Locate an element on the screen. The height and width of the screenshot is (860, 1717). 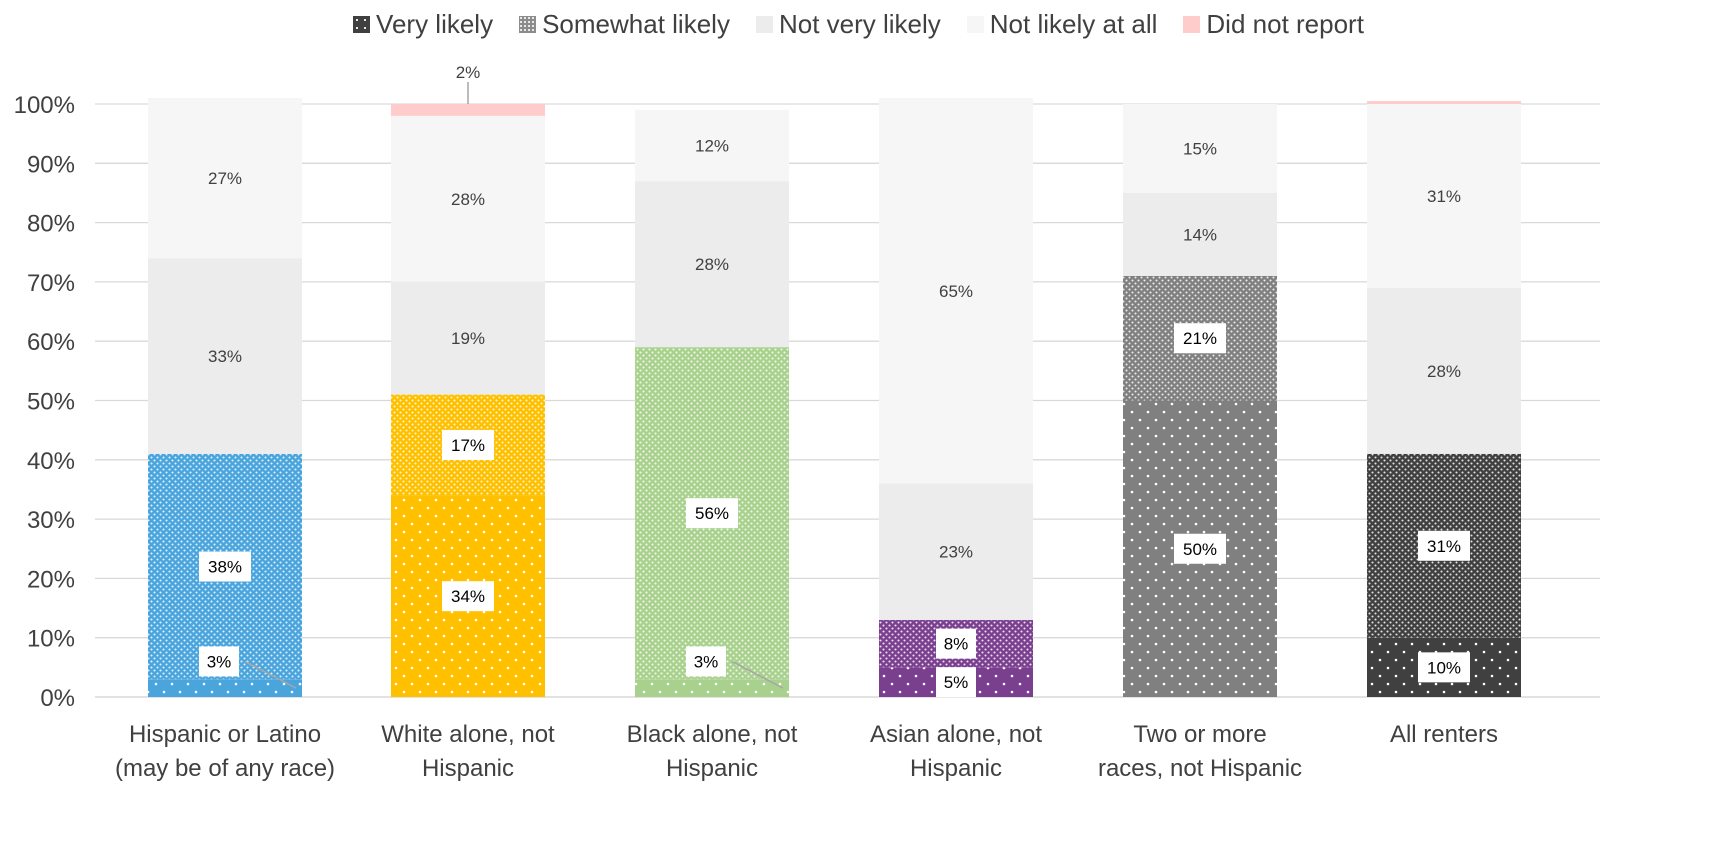
data-label: 21% is located at coordinates (1200, 338).